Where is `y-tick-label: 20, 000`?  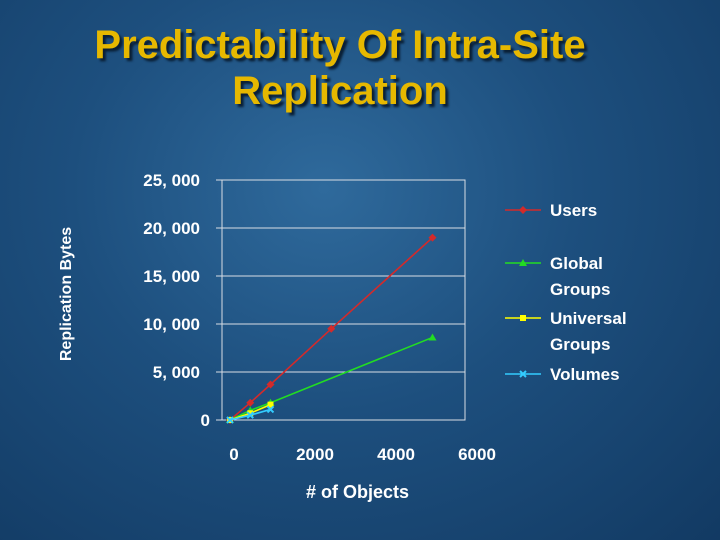
y-tick-label: 20, 000 is located at coordinates (171, 228).